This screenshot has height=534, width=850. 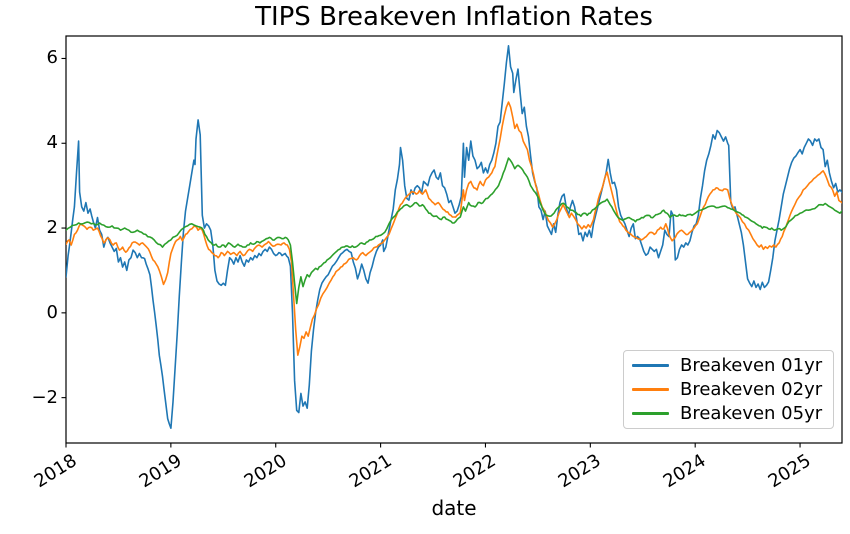 What do you see at coordinates (52, 143) in the screenshot?
I see `y-tick-label: 4` at bounding box center [52, 143].